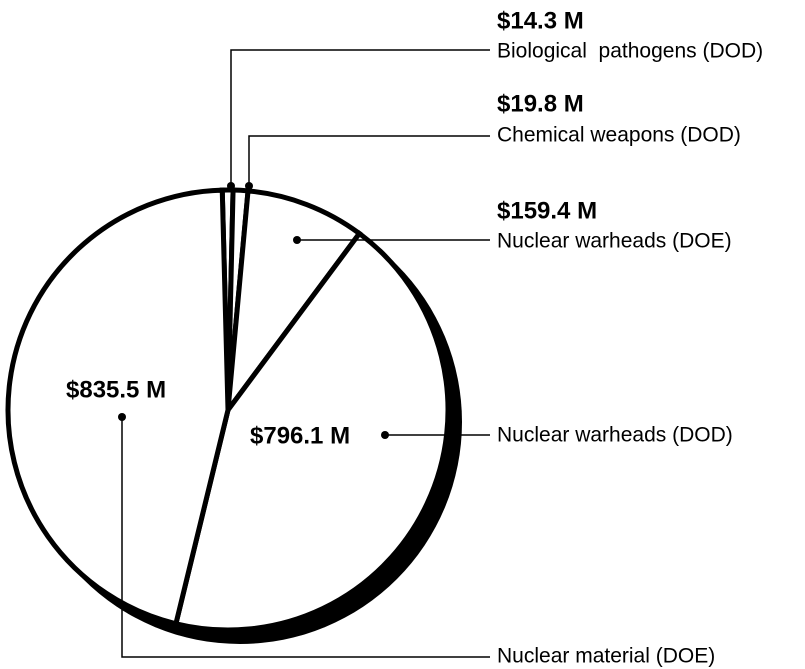 Image resolution: width=805 pixels, height=669 pixels. What do you see at coordinates (293, 303) in the screenshot?
I see `pie-slice` at bounding box center [293, 303].